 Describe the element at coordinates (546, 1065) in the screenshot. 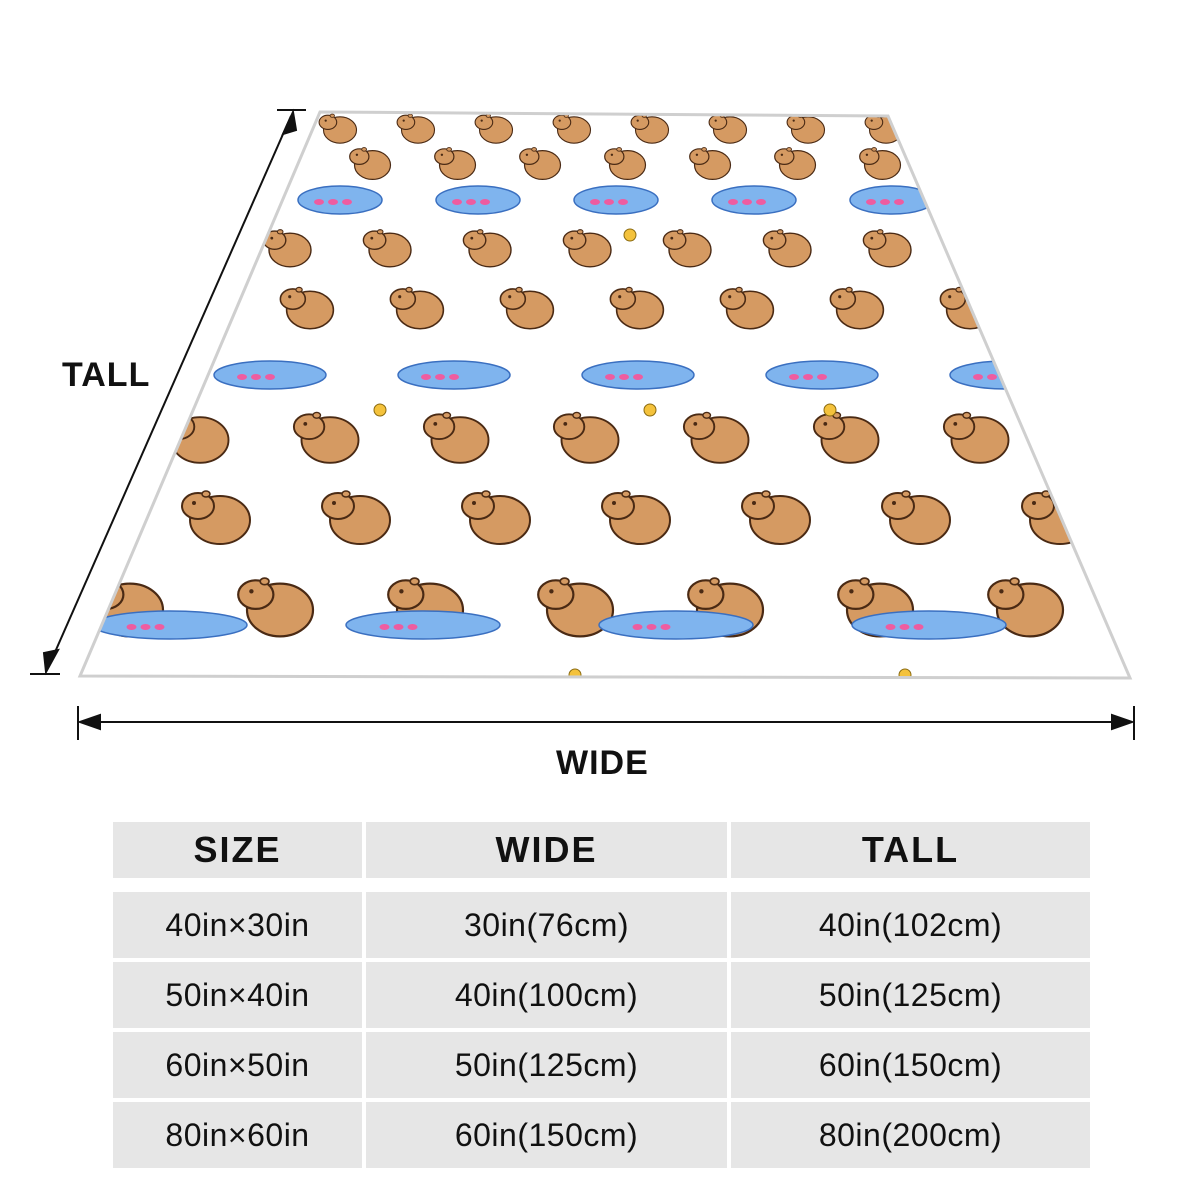

I see `table-cell-wide: 50in(125cm)` at that location.